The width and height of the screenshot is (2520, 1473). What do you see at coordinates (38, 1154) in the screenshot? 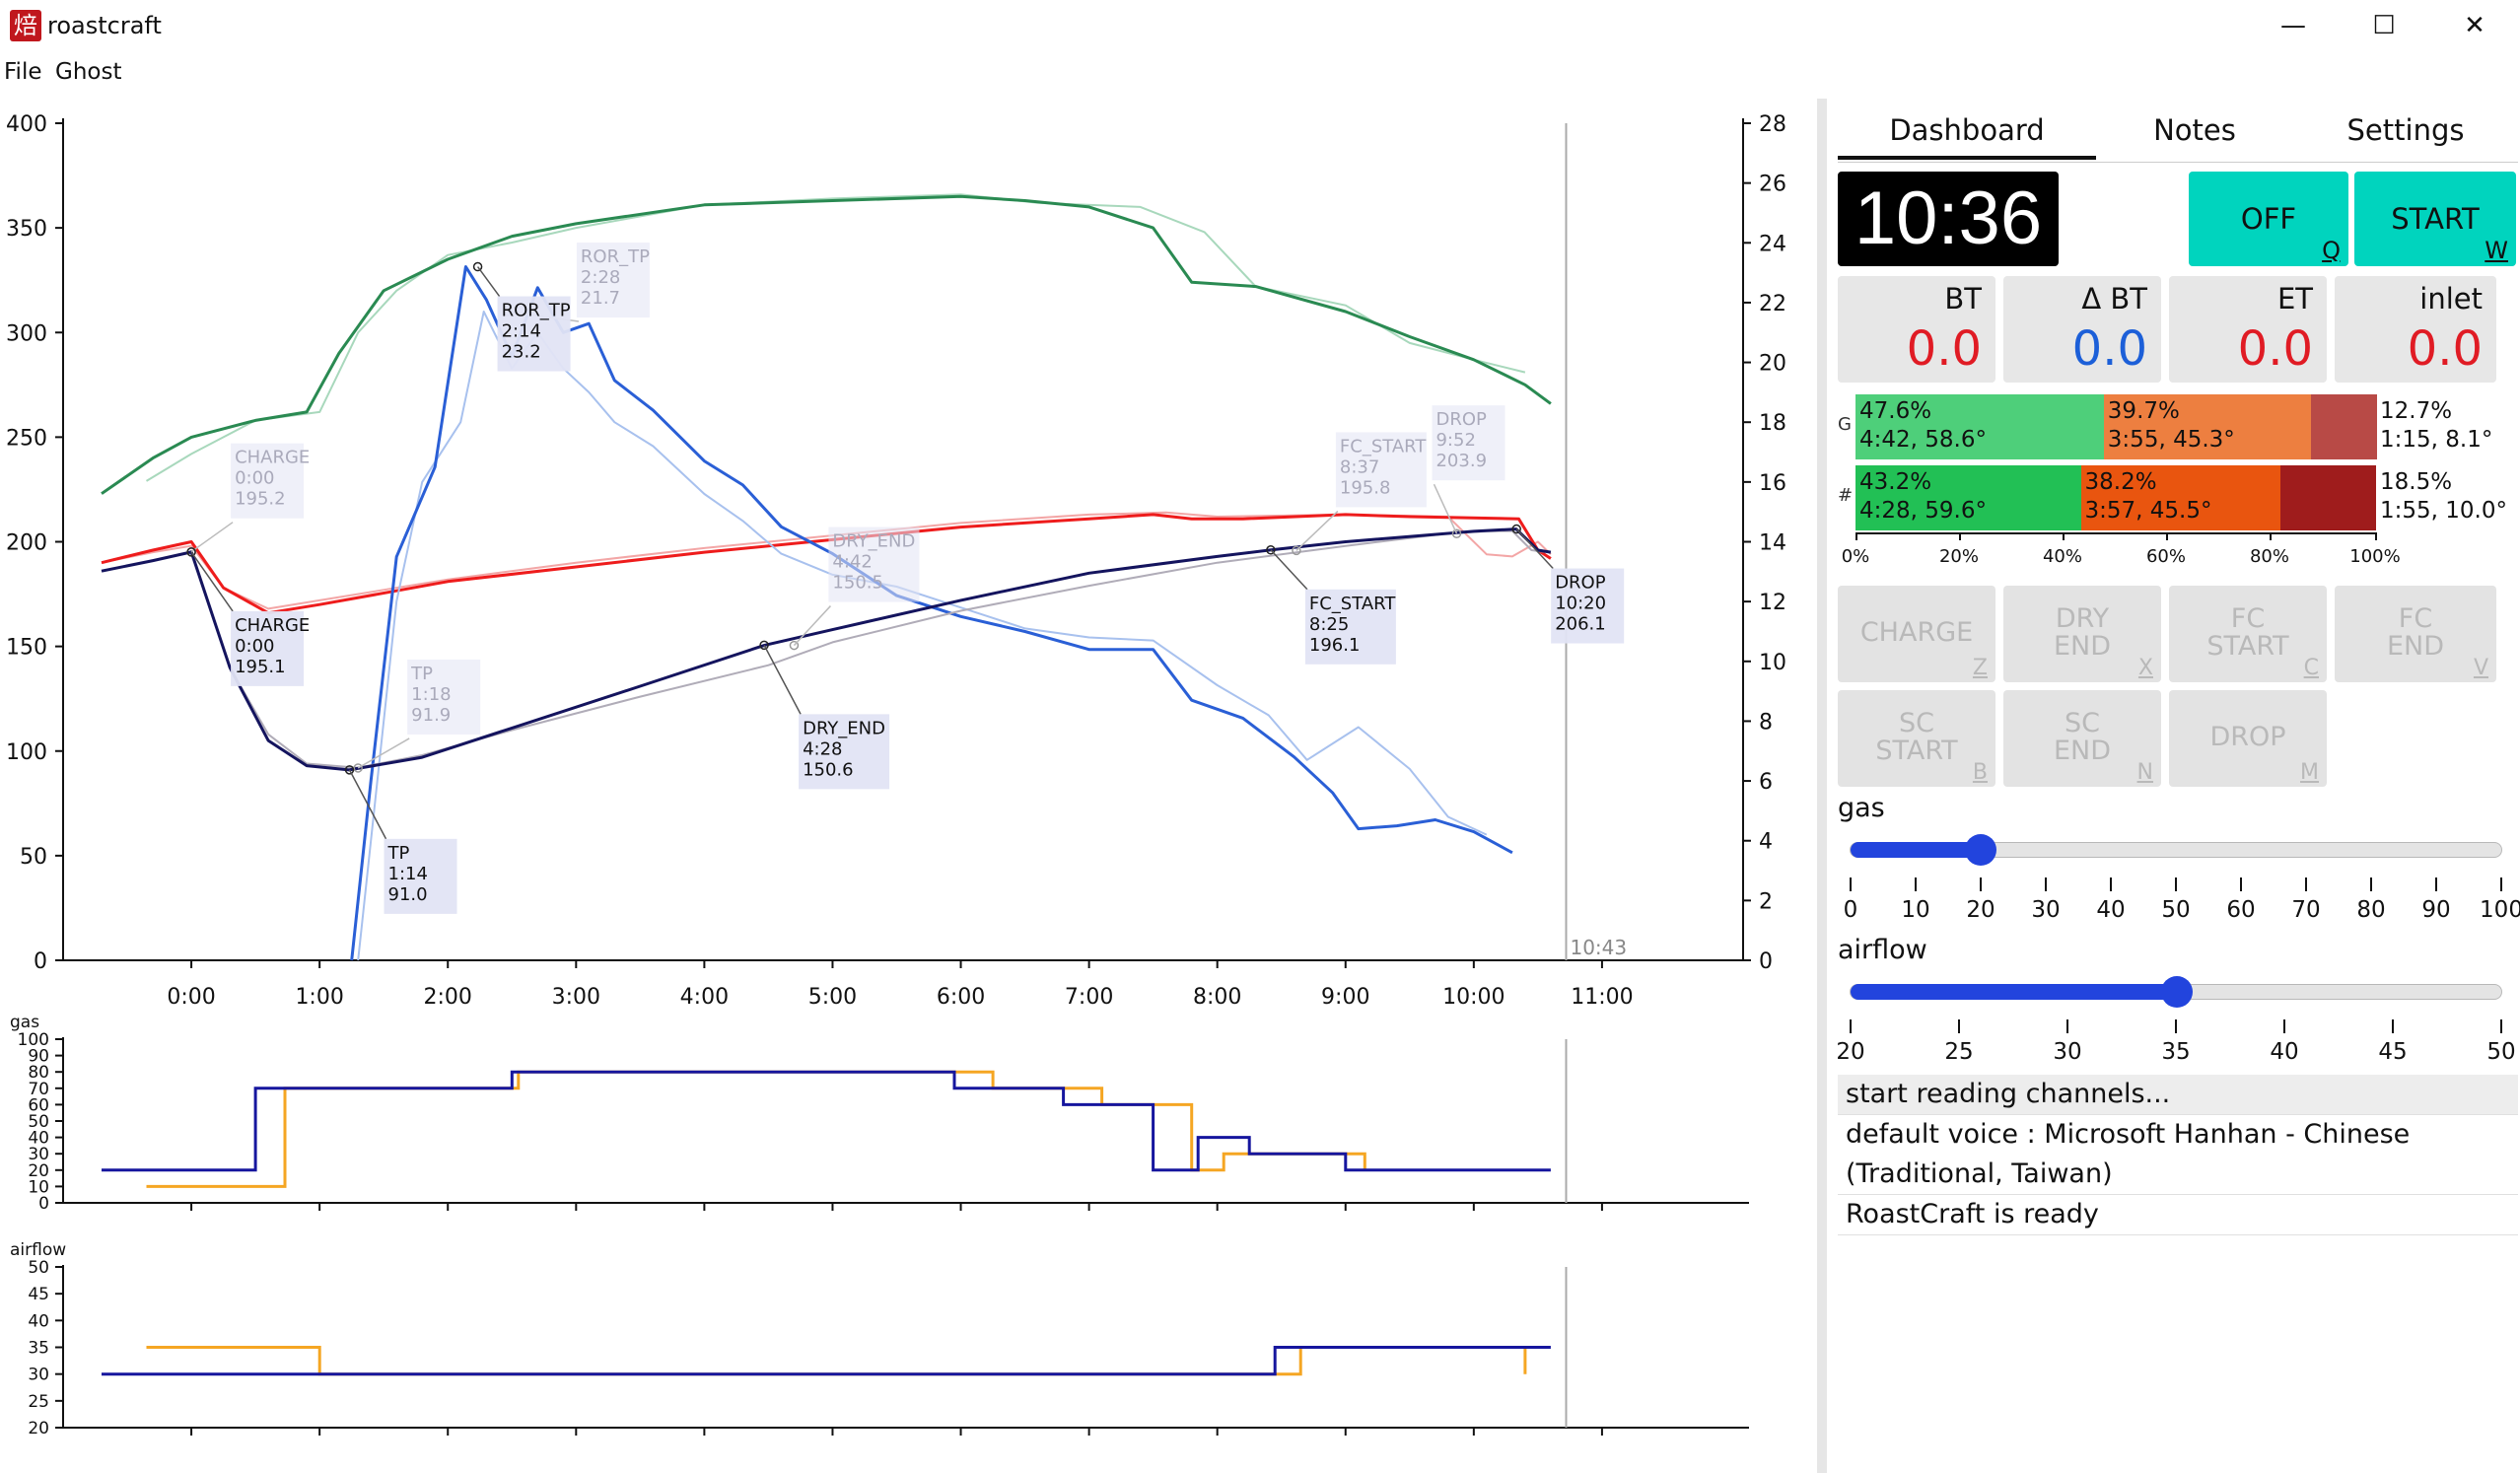
I see `subchart-y-tick-label: 30` at bounding box center [38, 1154].